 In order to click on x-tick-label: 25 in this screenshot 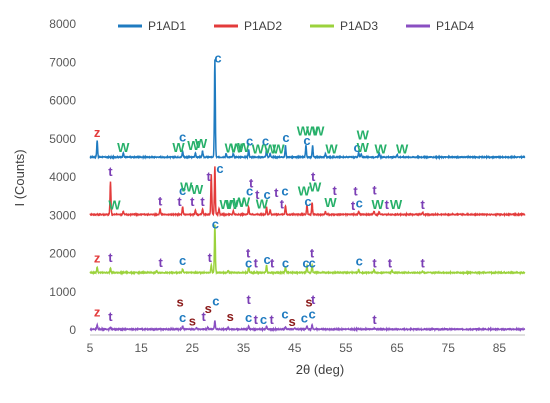, I will do `click(193, 348)`.